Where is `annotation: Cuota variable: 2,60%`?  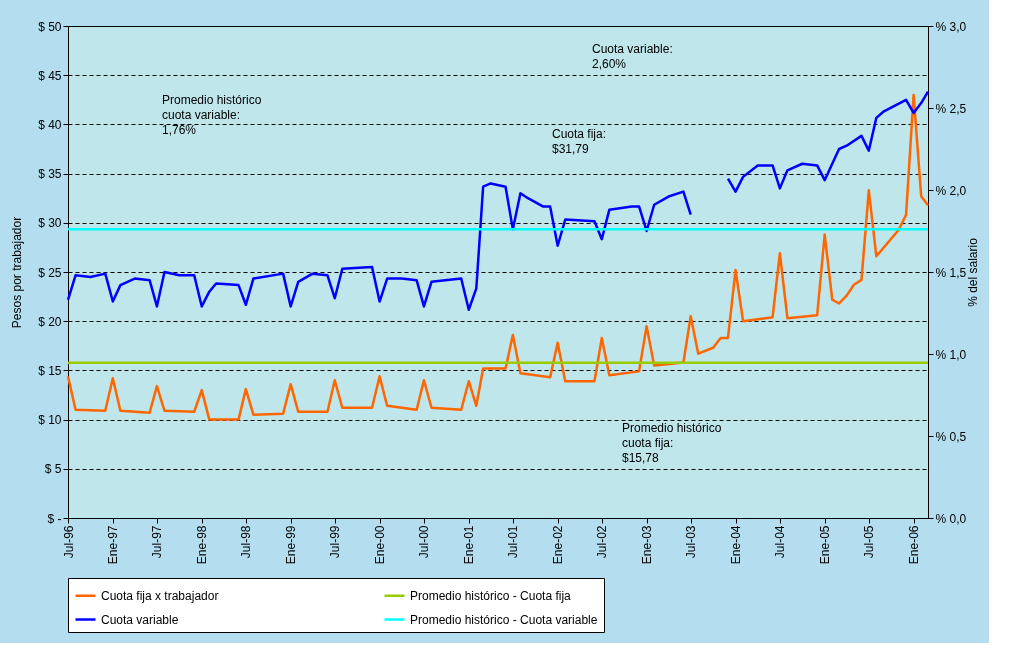 annotation: Cuota variable: 2,60% is located at coordinates (632, 56).